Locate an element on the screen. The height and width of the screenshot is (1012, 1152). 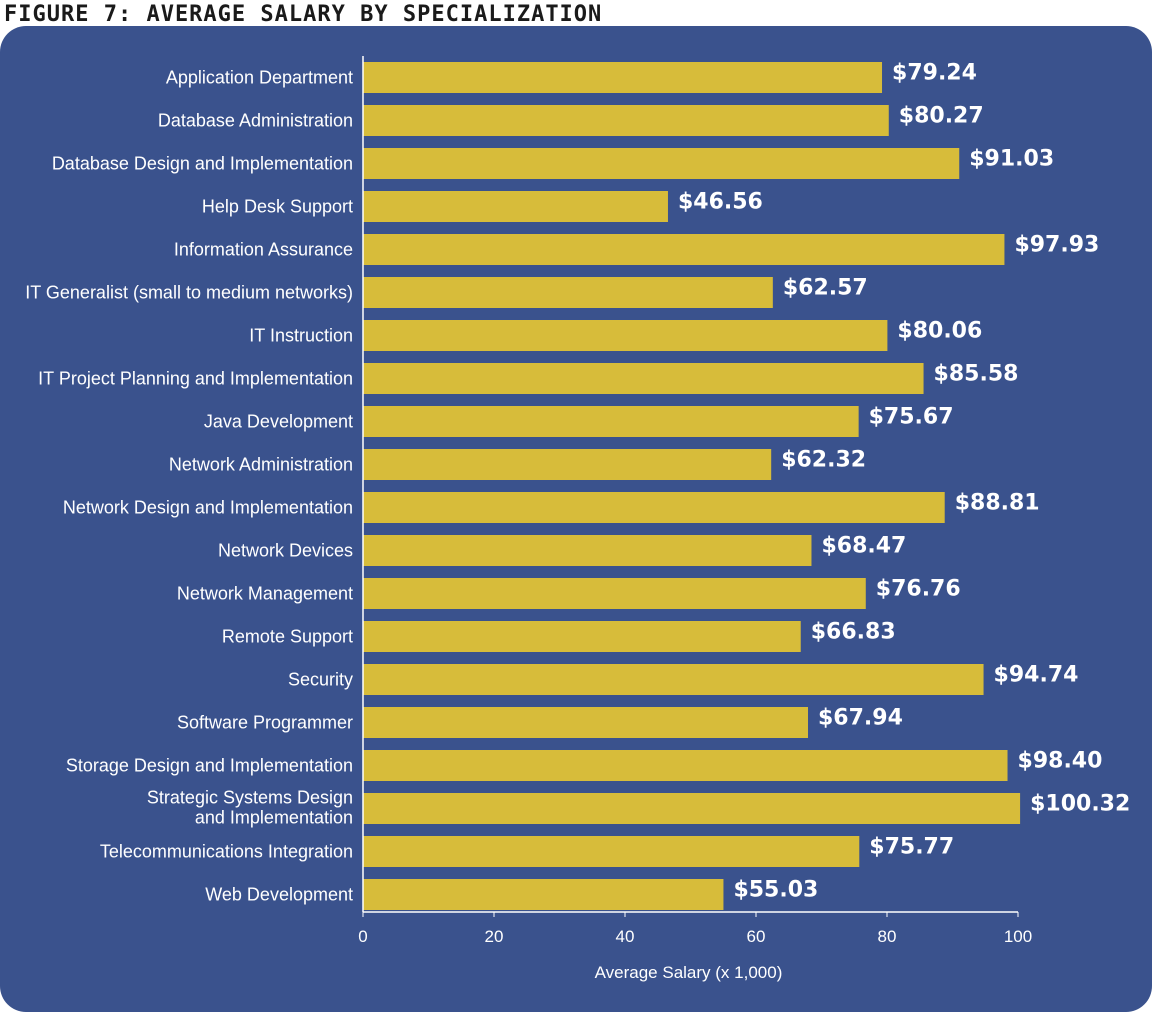
category-label-0: Application Department is located at coordinates (259, 78).